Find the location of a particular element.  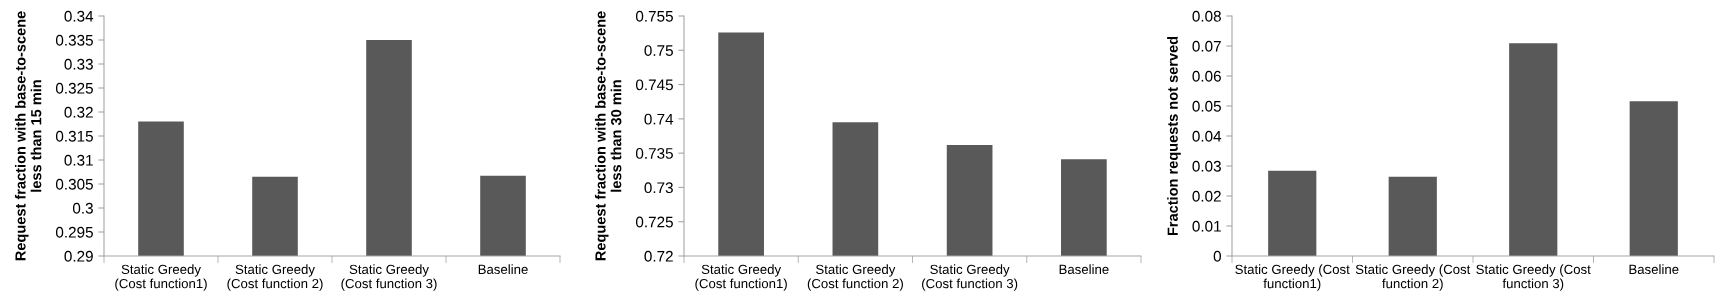

y-axis-title: Fraction requests not served is located at coordinates (1174, 136).